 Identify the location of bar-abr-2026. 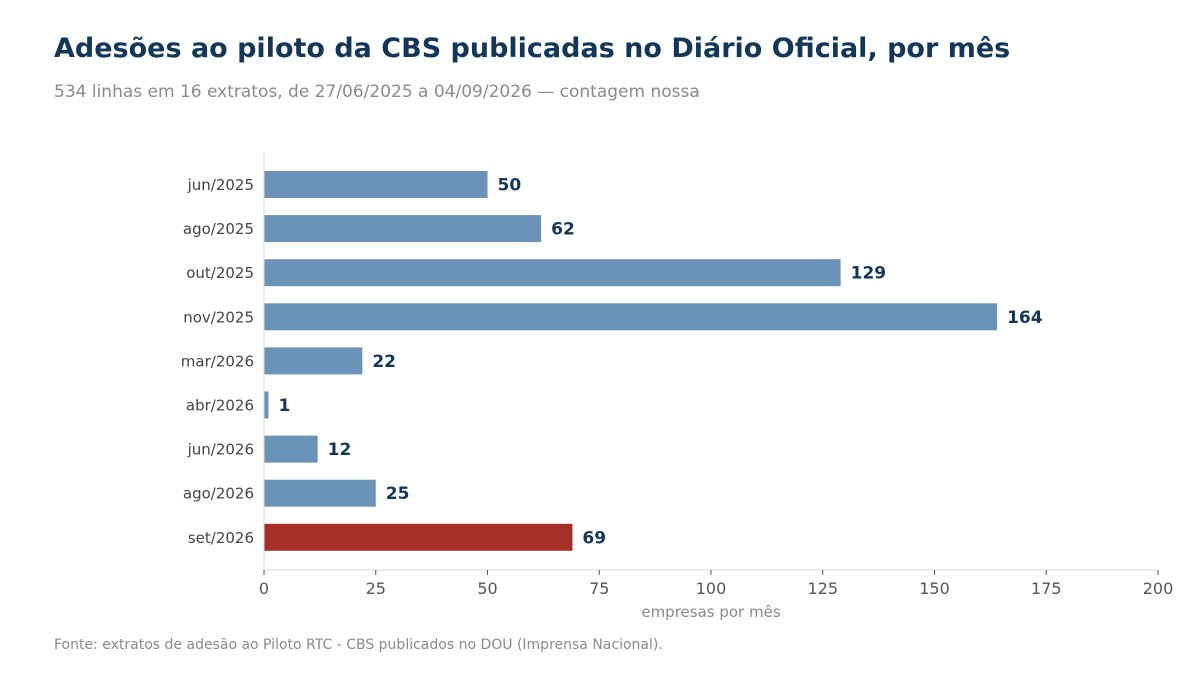
(266, 405).